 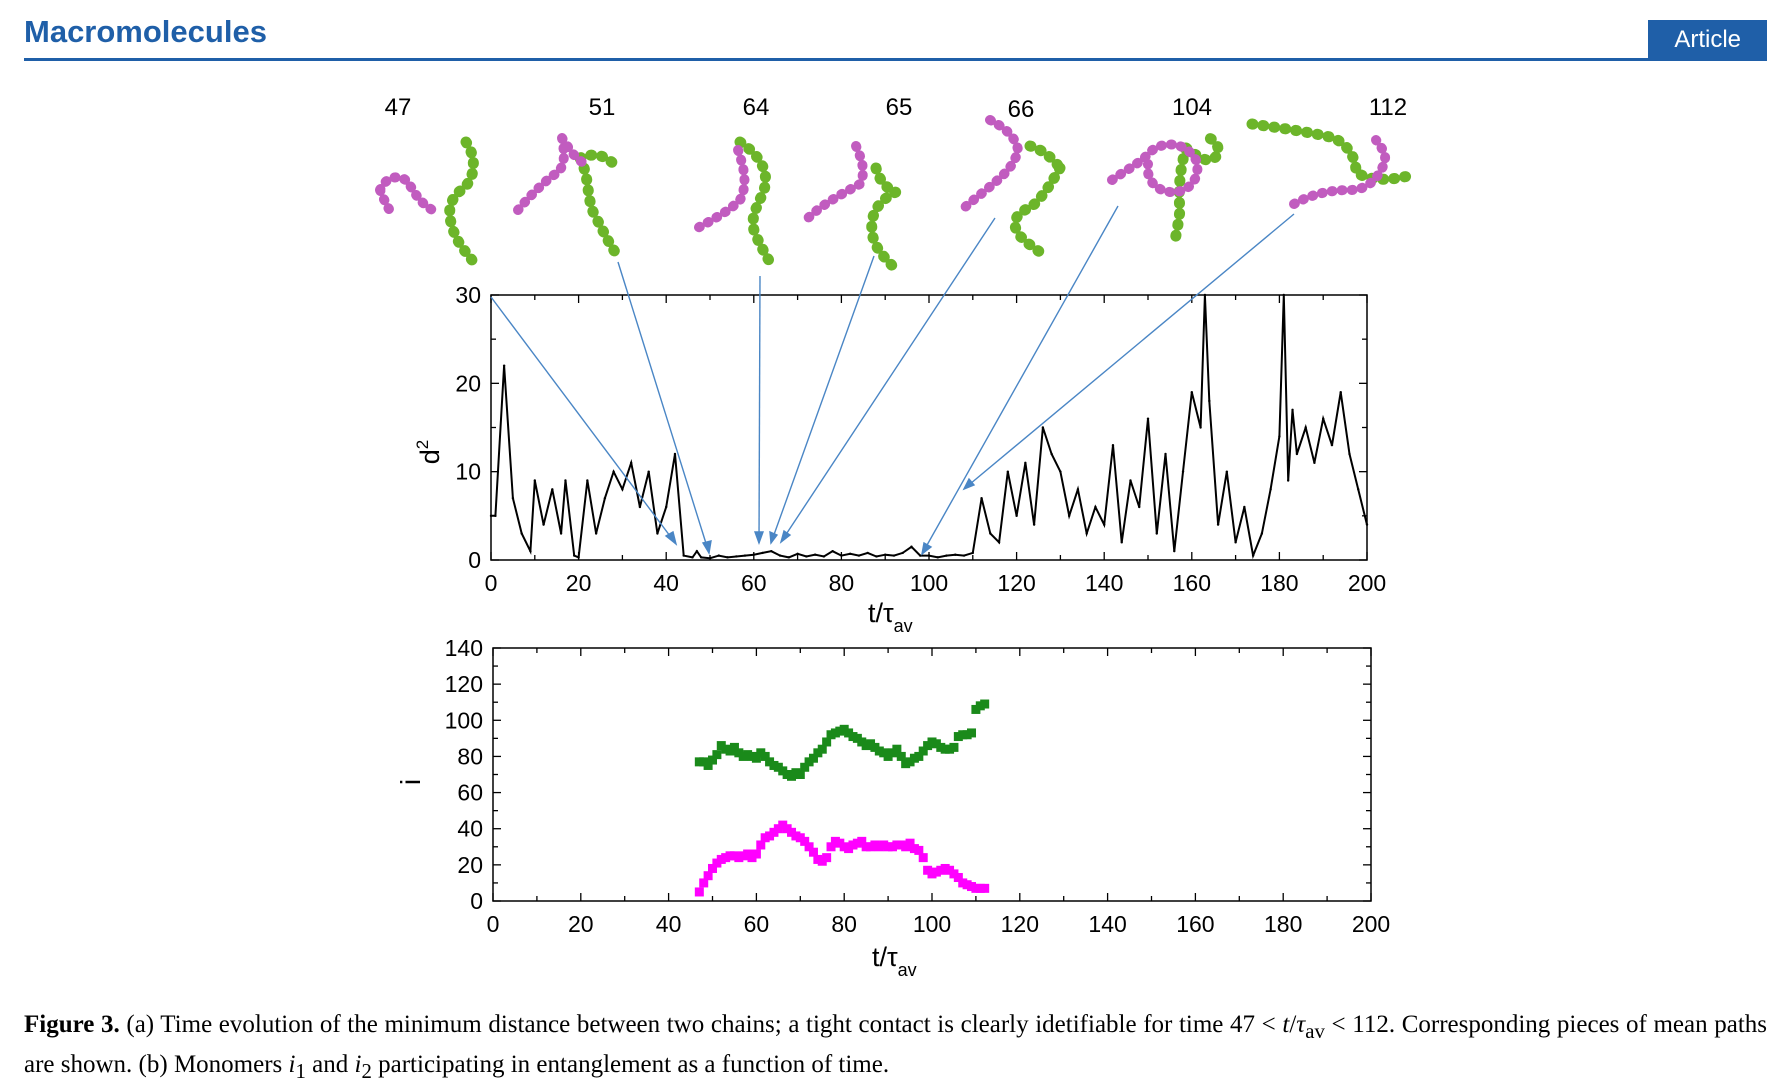 I want to click on caption-math: av, so click(x=1315, y=1031).